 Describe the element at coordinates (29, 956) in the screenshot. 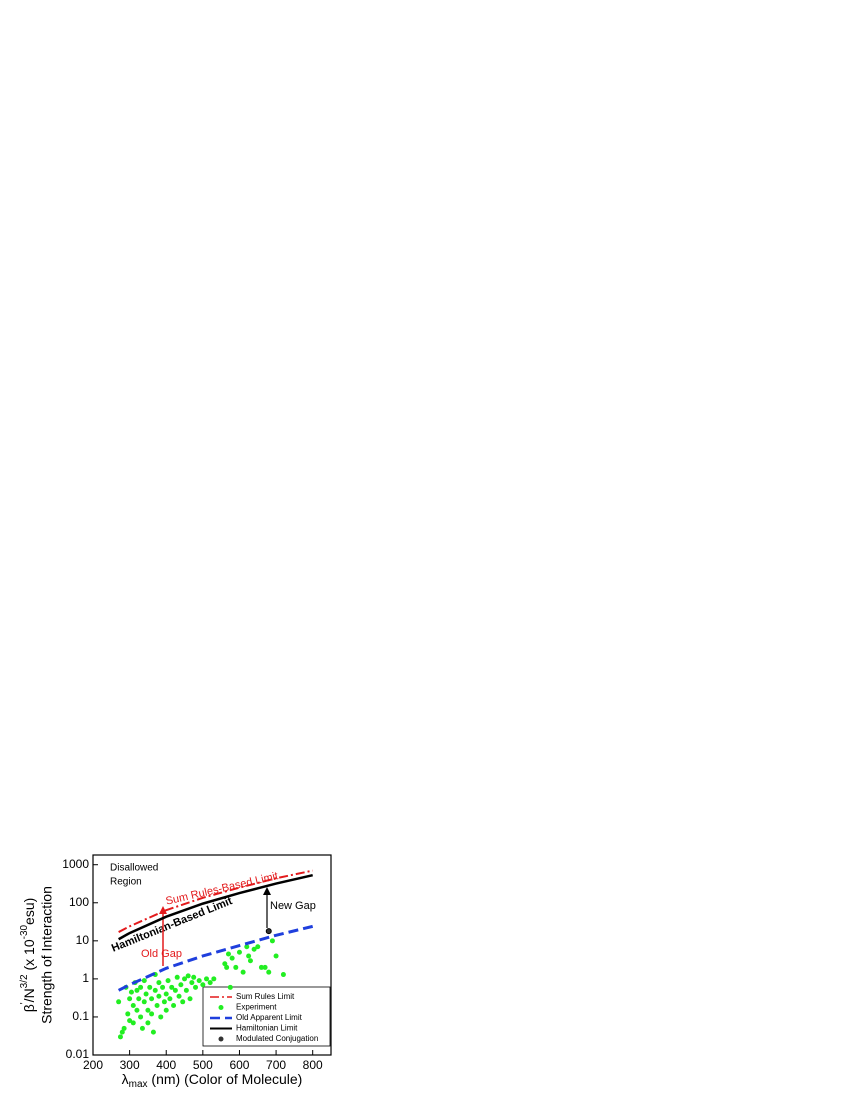

I see `y-axis-label-part: (x 10` at that location.